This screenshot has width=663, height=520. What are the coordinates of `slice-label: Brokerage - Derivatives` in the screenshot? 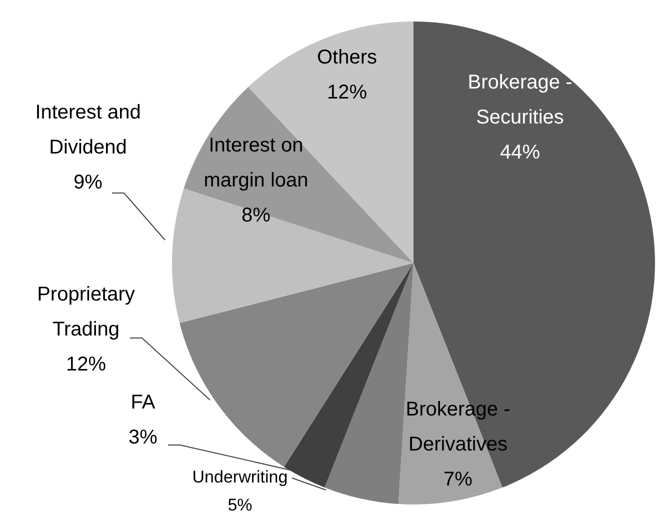 It's located at (458, 427).